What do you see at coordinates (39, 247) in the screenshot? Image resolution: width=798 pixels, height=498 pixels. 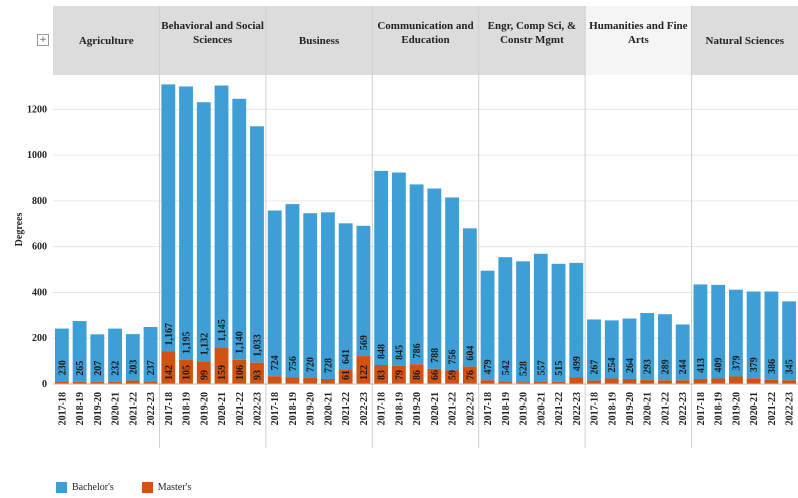 I see `y-tick-label: 600` at bounding box center [39, 247].